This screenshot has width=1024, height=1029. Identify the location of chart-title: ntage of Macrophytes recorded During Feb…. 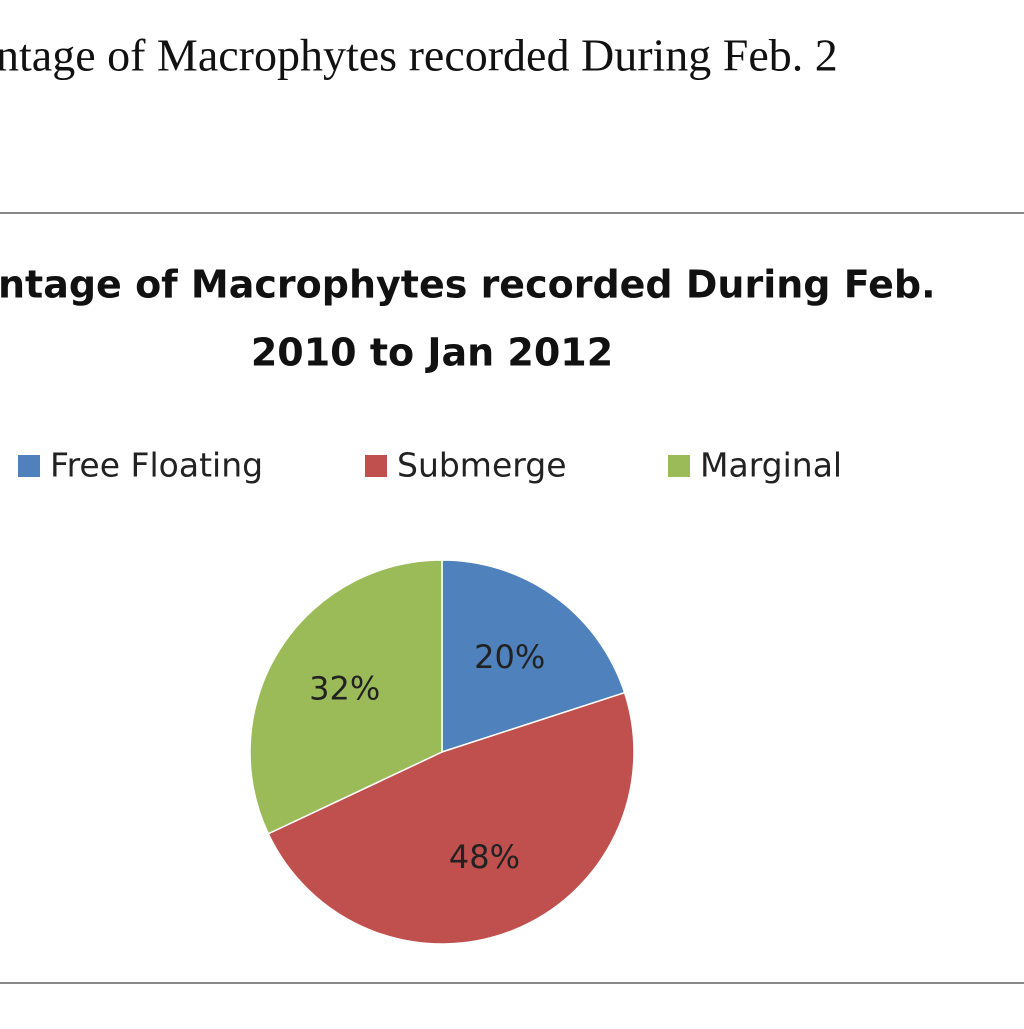
(468, 285).